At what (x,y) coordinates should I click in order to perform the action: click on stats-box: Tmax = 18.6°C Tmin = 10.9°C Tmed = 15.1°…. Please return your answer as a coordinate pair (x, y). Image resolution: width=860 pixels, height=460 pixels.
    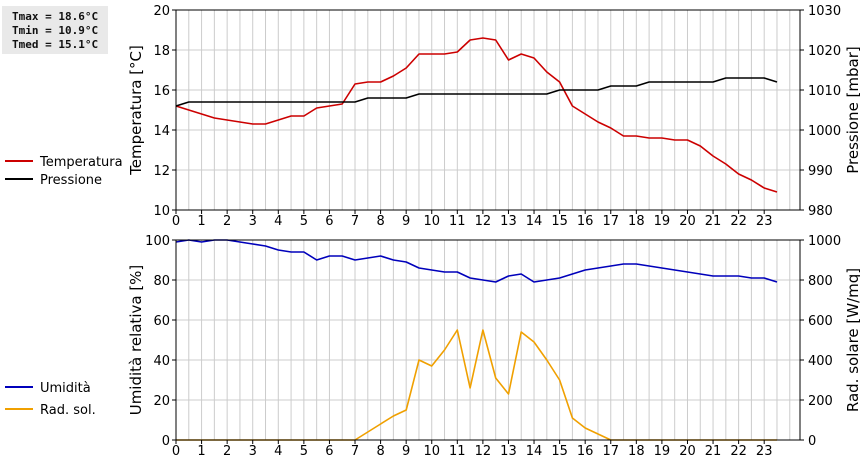
    Looking at the image, I should click on (55, 30).